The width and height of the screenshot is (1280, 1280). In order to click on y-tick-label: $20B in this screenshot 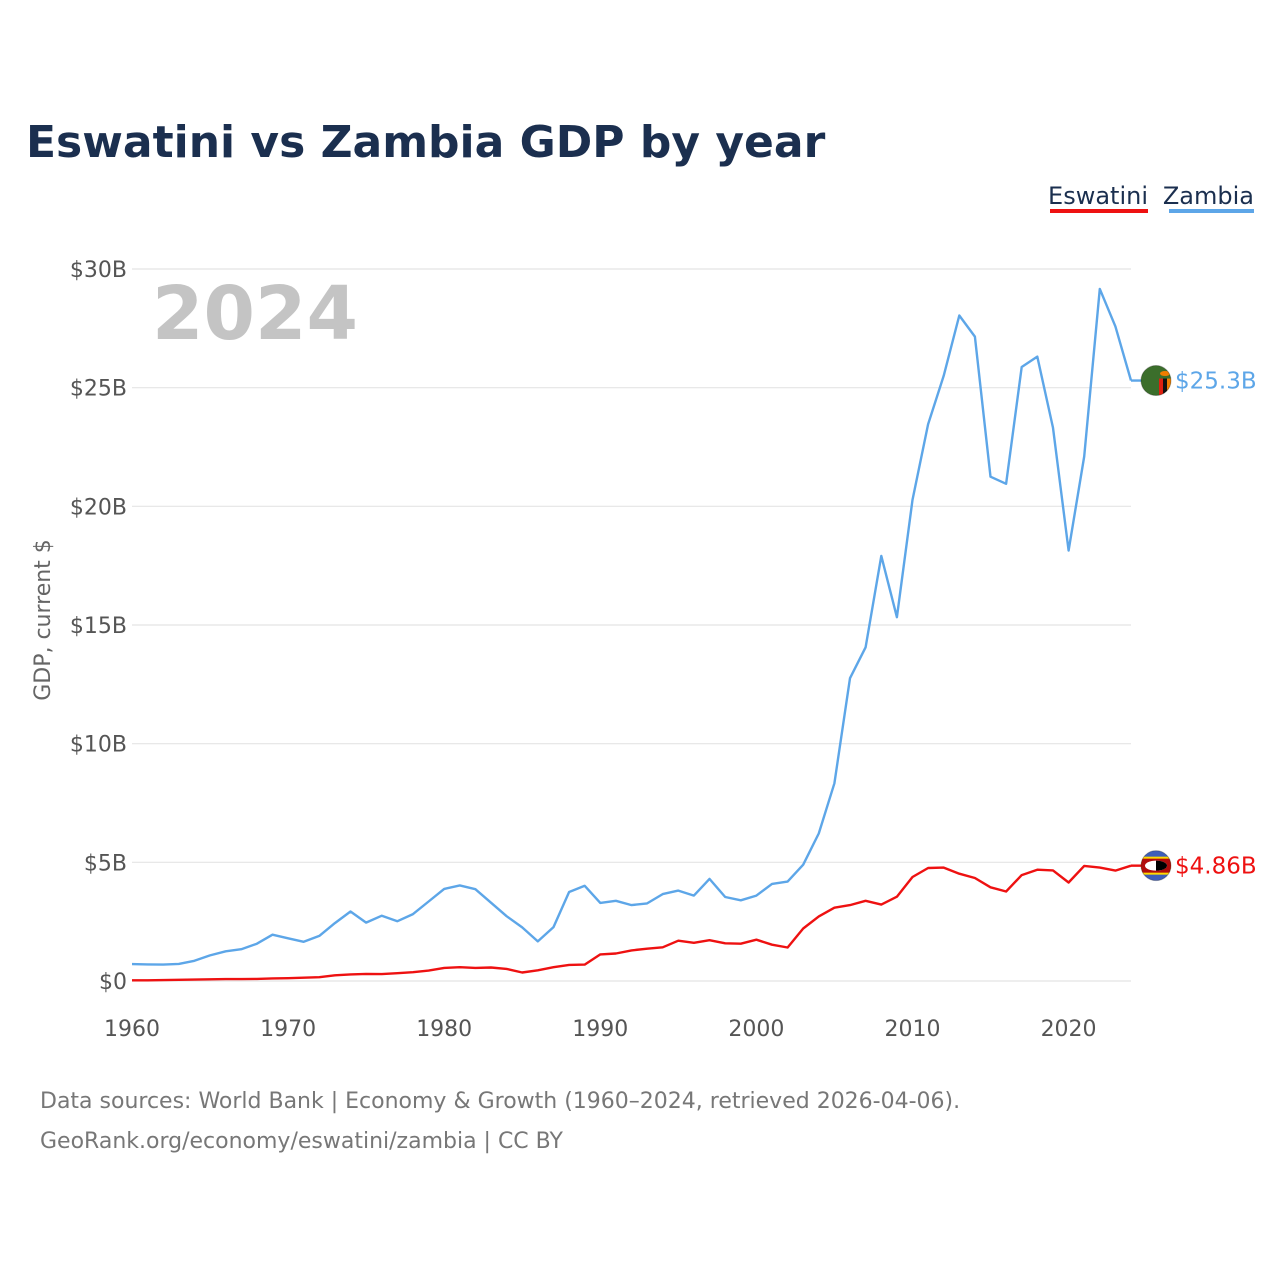, I will do `click(98, 507)`.